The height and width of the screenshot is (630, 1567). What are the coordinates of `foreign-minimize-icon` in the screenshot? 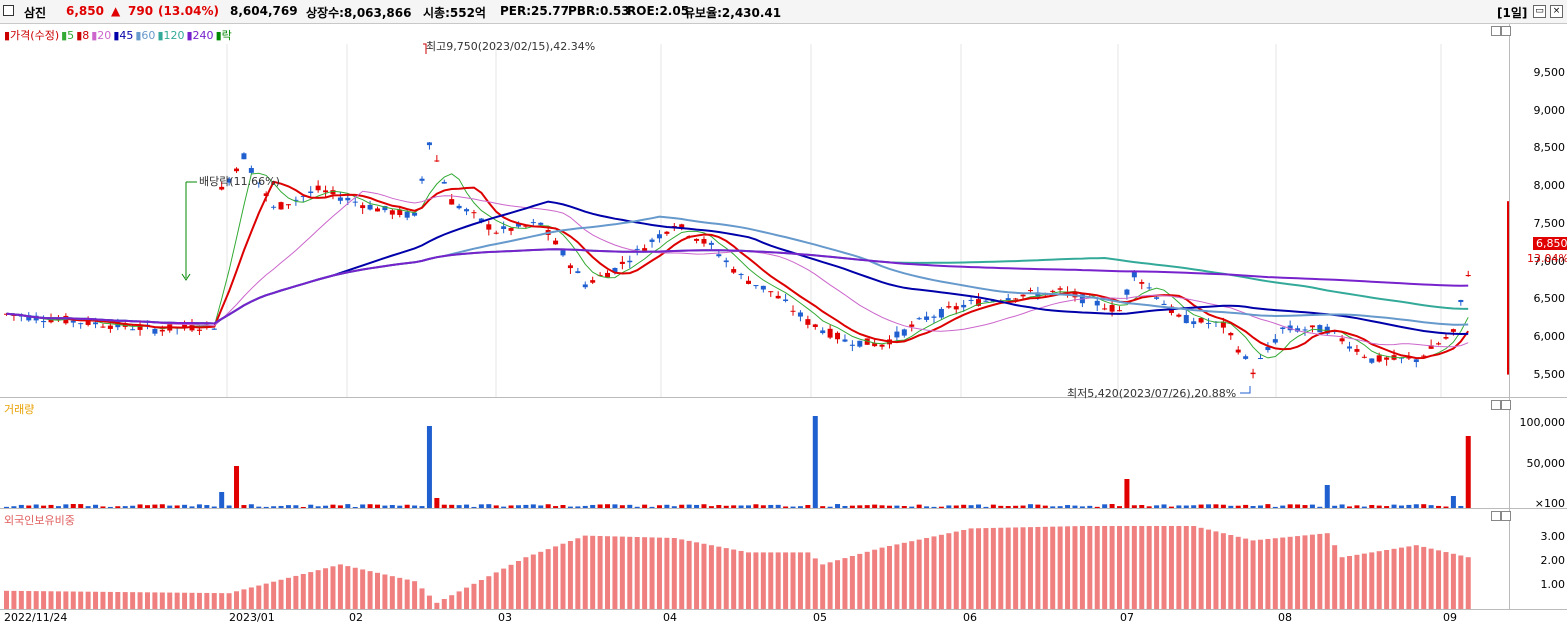 It's located at (1496, 516).